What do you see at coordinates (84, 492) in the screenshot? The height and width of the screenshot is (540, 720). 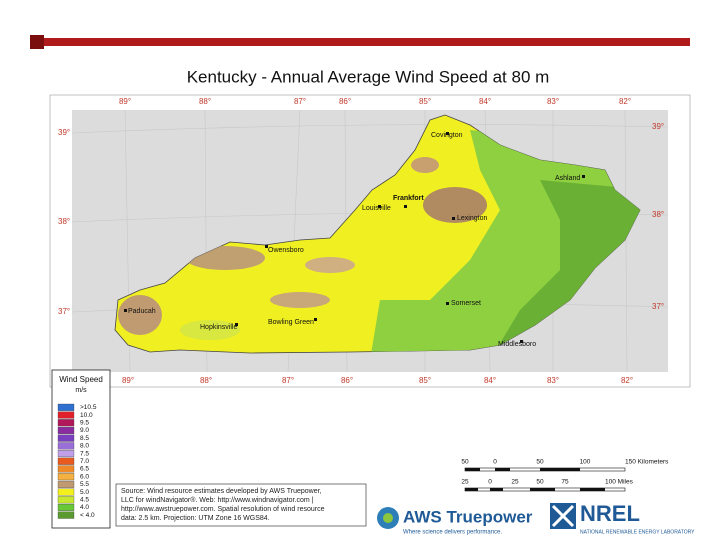 I see `legend-label: 5.0` at bounding box center [84, 492].